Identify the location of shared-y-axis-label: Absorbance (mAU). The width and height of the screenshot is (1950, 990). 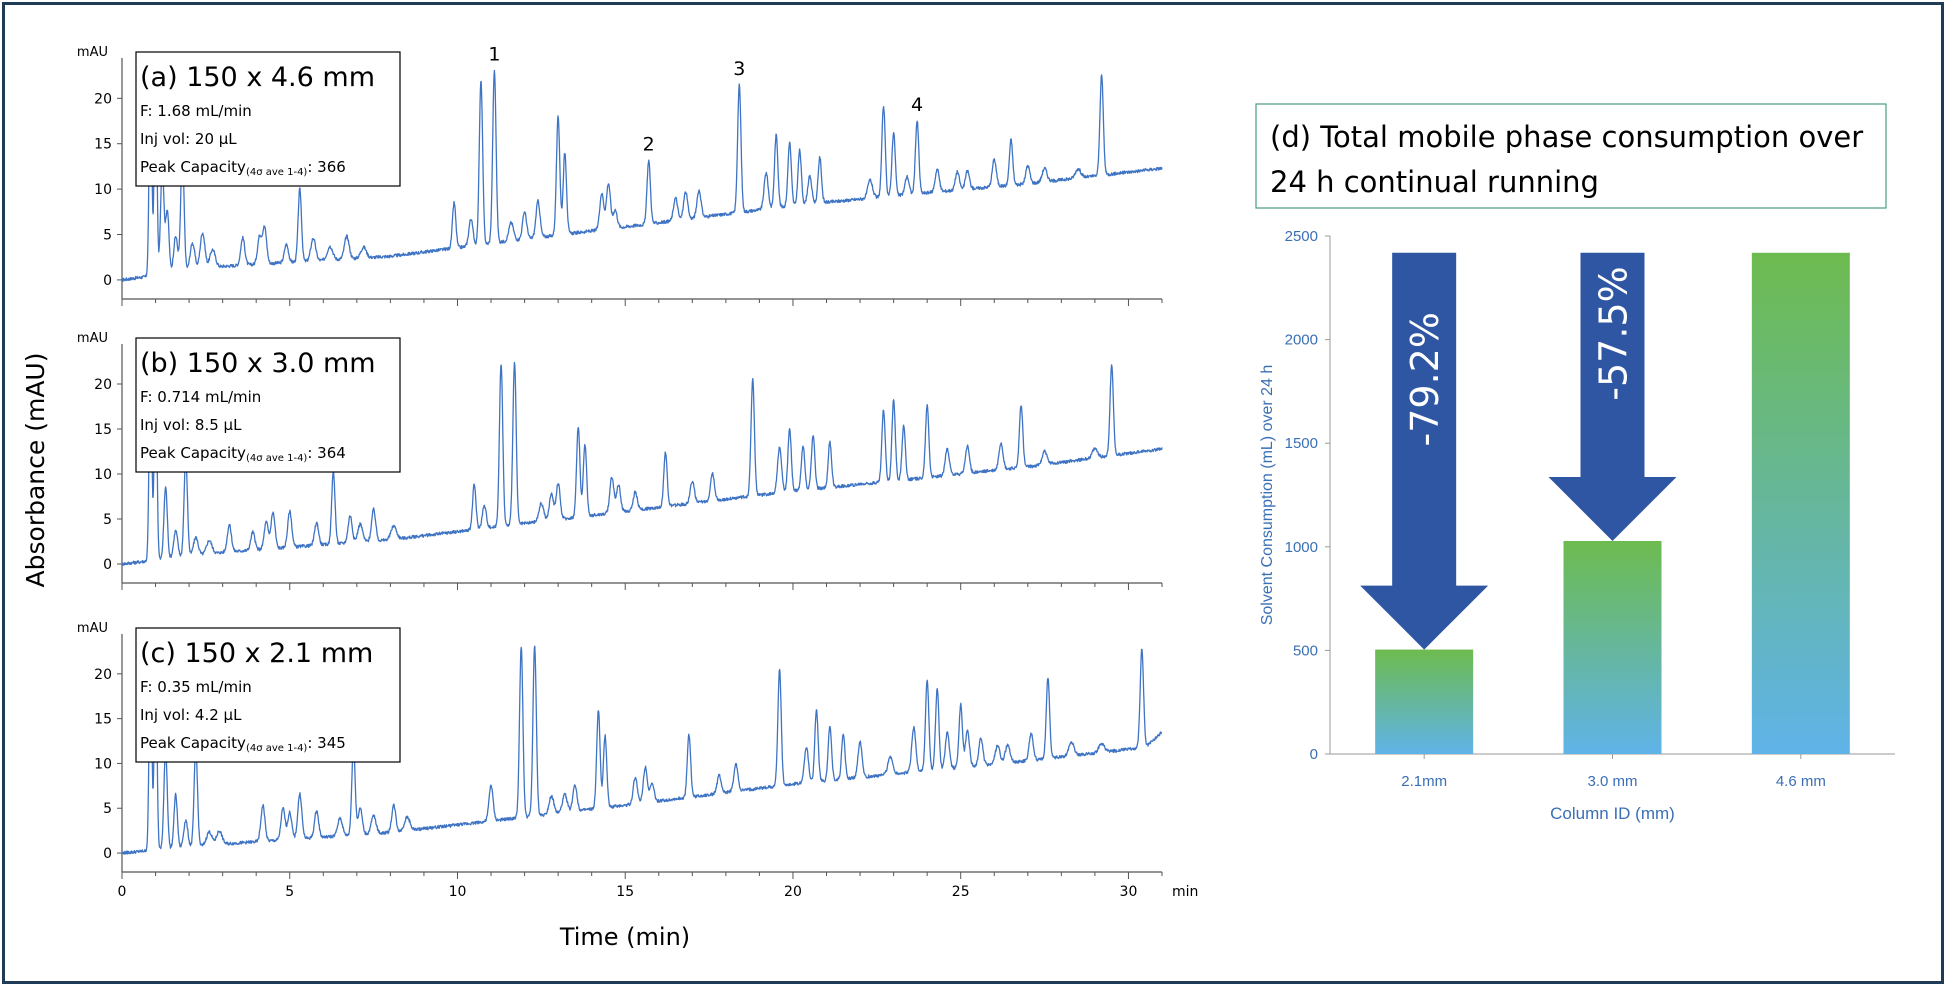
(35, 470).